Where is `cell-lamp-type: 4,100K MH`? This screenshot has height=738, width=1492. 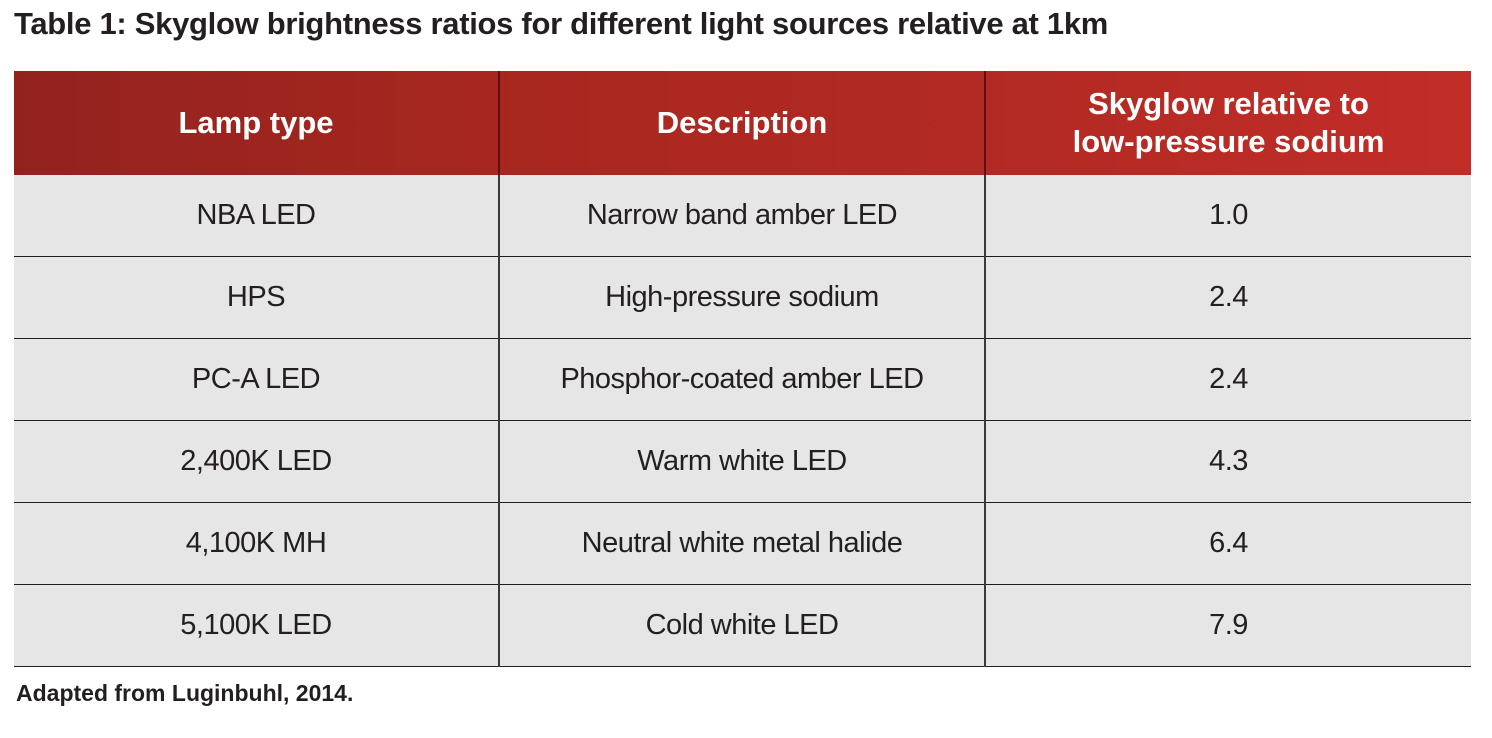
cell-lamp-type: 4,100K MH is located at coordinates (256, 543).